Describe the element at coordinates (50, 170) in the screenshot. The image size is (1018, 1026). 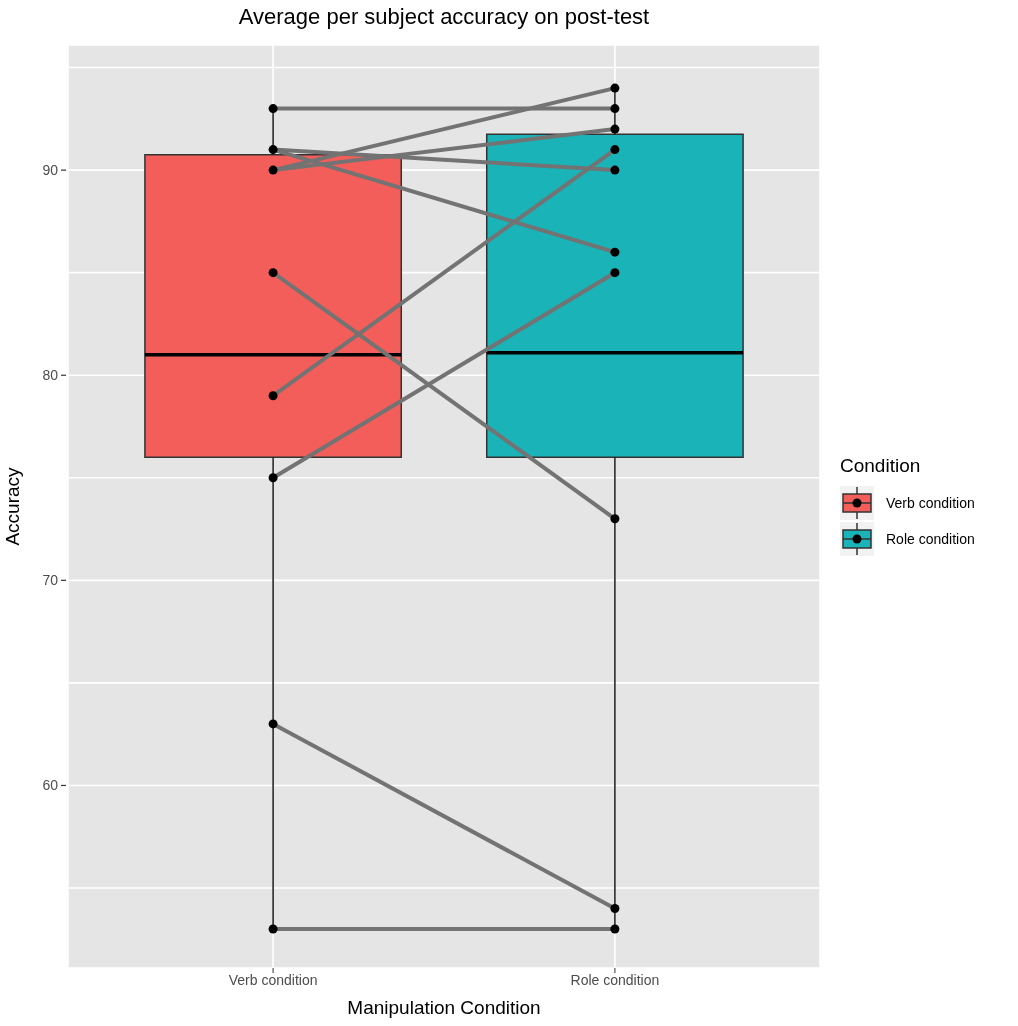
I see `y-tick-label: 90` at that location.